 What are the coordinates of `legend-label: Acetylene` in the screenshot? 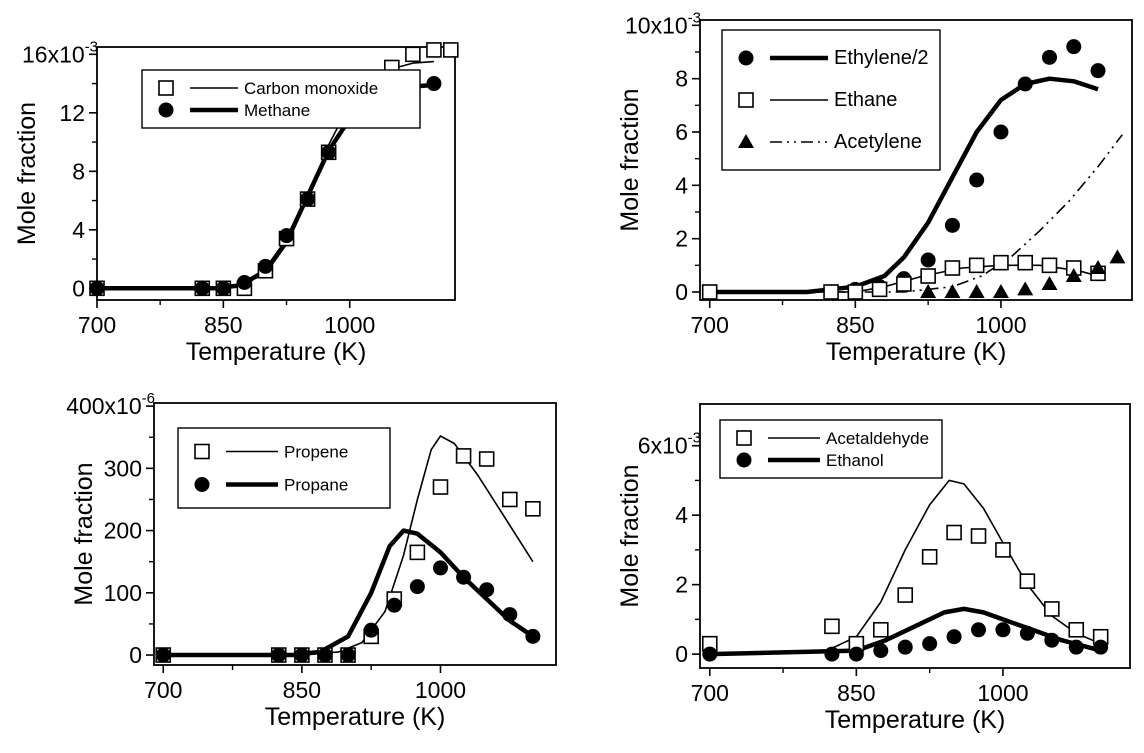 It's located at (878, 142).